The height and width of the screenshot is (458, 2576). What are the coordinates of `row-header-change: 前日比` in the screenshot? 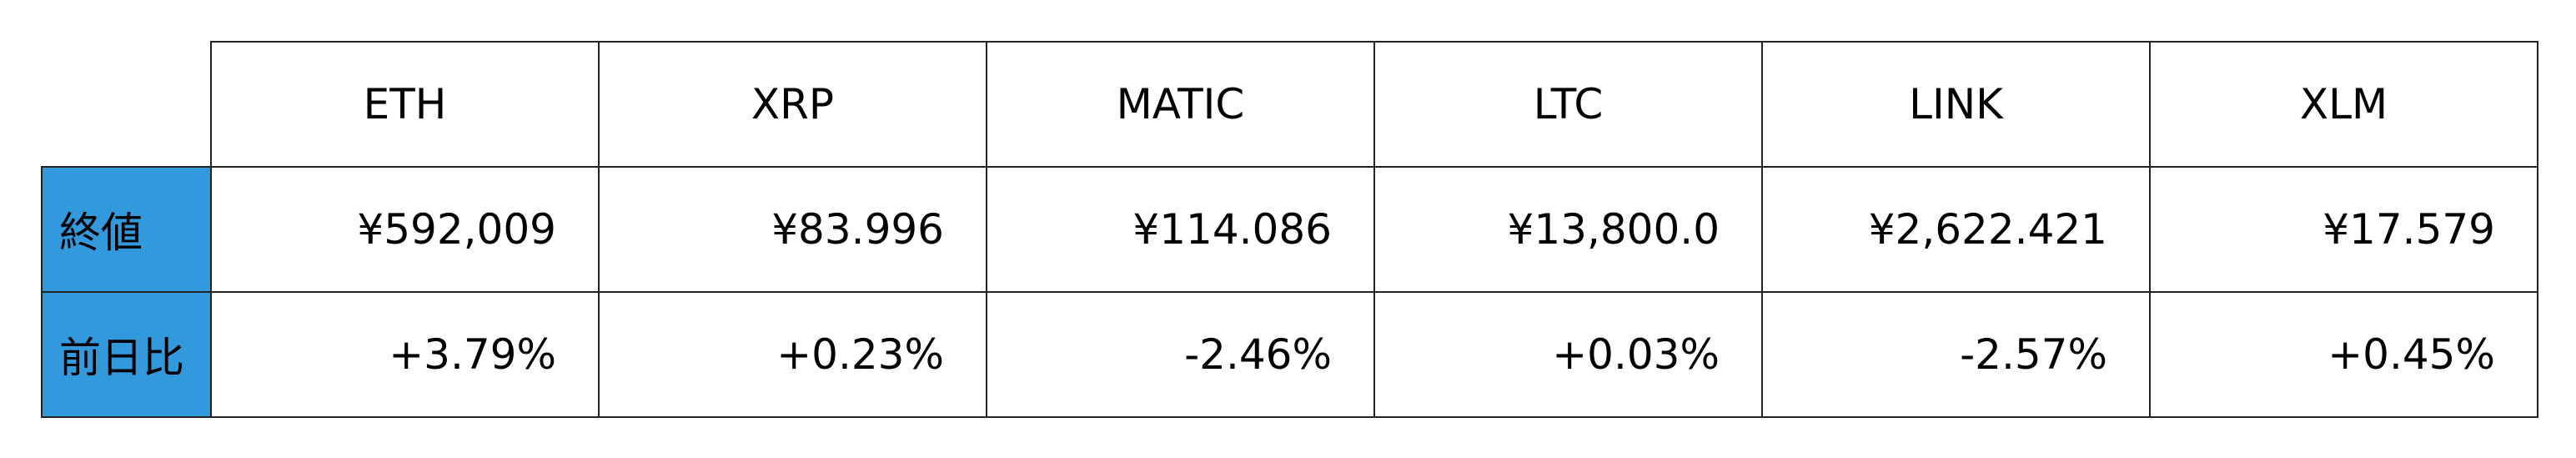 It's located at (126, 355).